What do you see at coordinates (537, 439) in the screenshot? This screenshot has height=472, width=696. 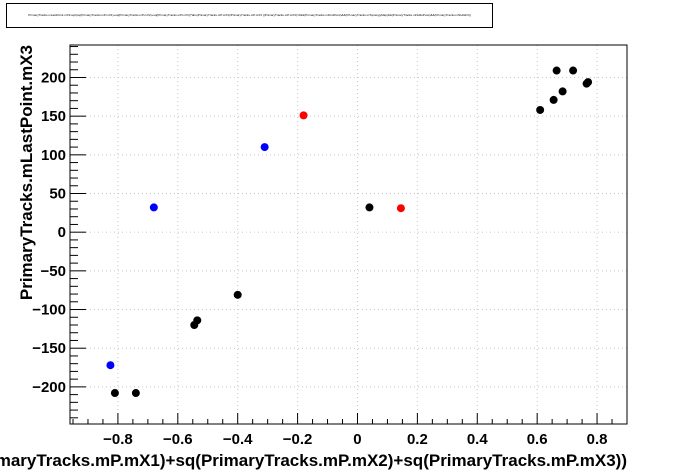 I see `x-tick-label: 0.6` at bounding box center [537, 439].